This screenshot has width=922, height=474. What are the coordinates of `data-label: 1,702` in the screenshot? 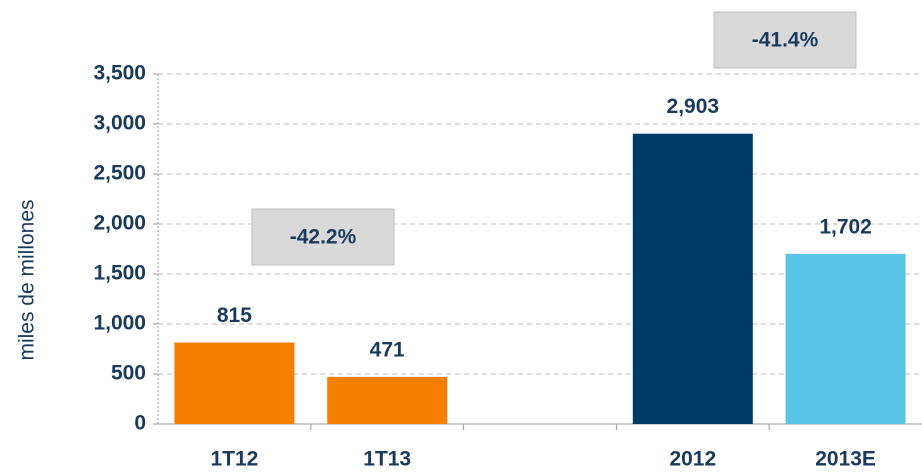 It's located at (845, 226).